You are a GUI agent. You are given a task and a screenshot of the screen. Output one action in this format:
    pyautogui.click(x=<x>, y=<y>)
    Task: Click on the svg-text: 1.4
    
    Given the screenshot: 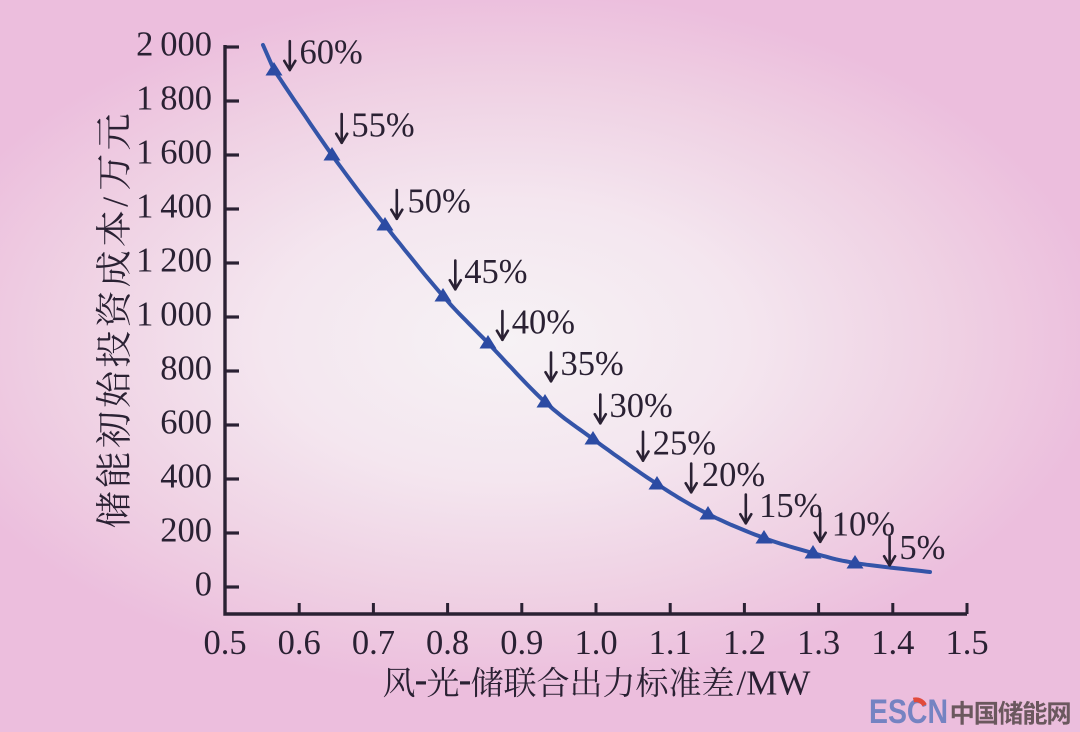 What is the action you would take?
    pyautogui.click(x=892, y=643)
    